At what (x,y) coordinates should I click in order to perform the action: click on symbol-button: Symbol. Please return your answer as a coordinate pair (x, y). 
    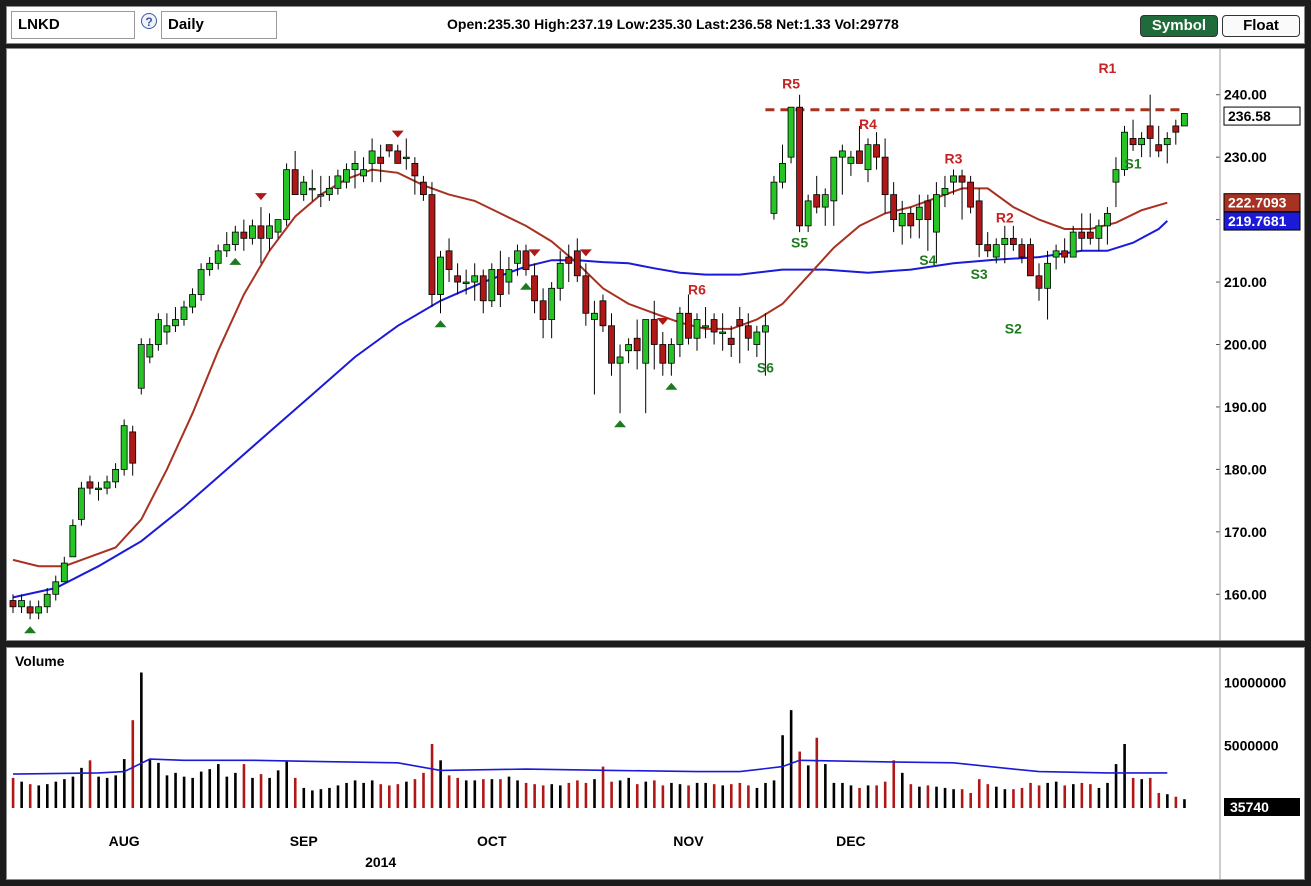
    Looking at the image, I should click on (1179, 26).